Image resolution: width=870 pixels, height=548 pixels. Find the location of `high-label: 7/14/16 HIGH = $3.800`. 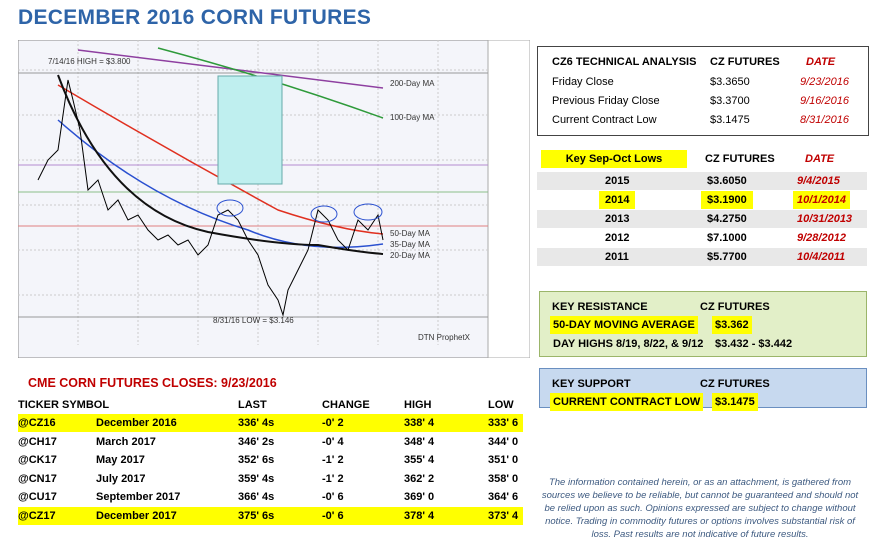

high-label: 7/14/16 HIGH = $3.800 is located at coordinates (89, 61).